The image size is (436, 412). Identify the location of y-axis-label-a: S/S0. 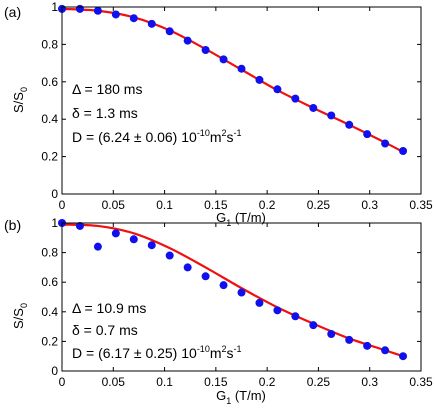
(20, 100).